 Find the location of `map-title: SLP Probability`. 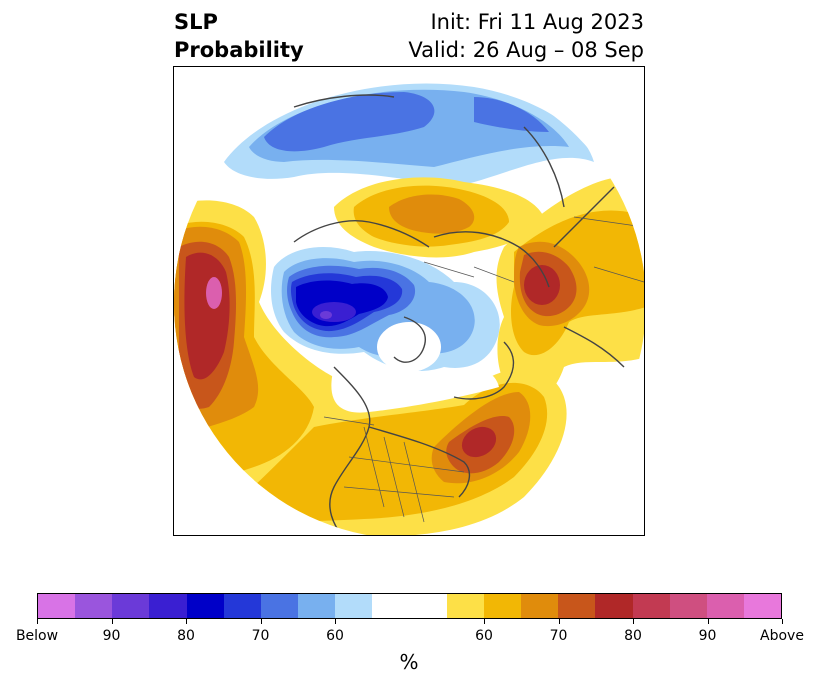

map-title: SLP Probability is located at coordinates (239, 36).